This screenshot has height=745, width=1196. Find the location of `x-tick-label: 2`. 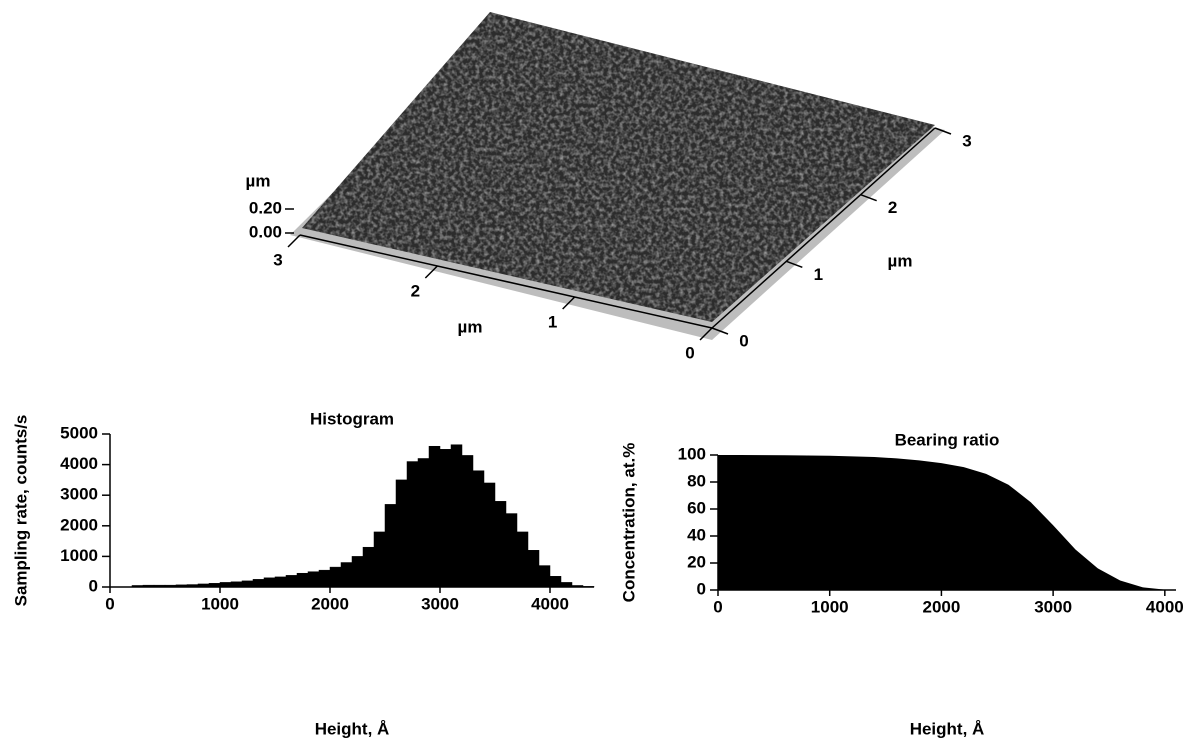

x-tick-label: 2 is located at coordinates (415, 290).